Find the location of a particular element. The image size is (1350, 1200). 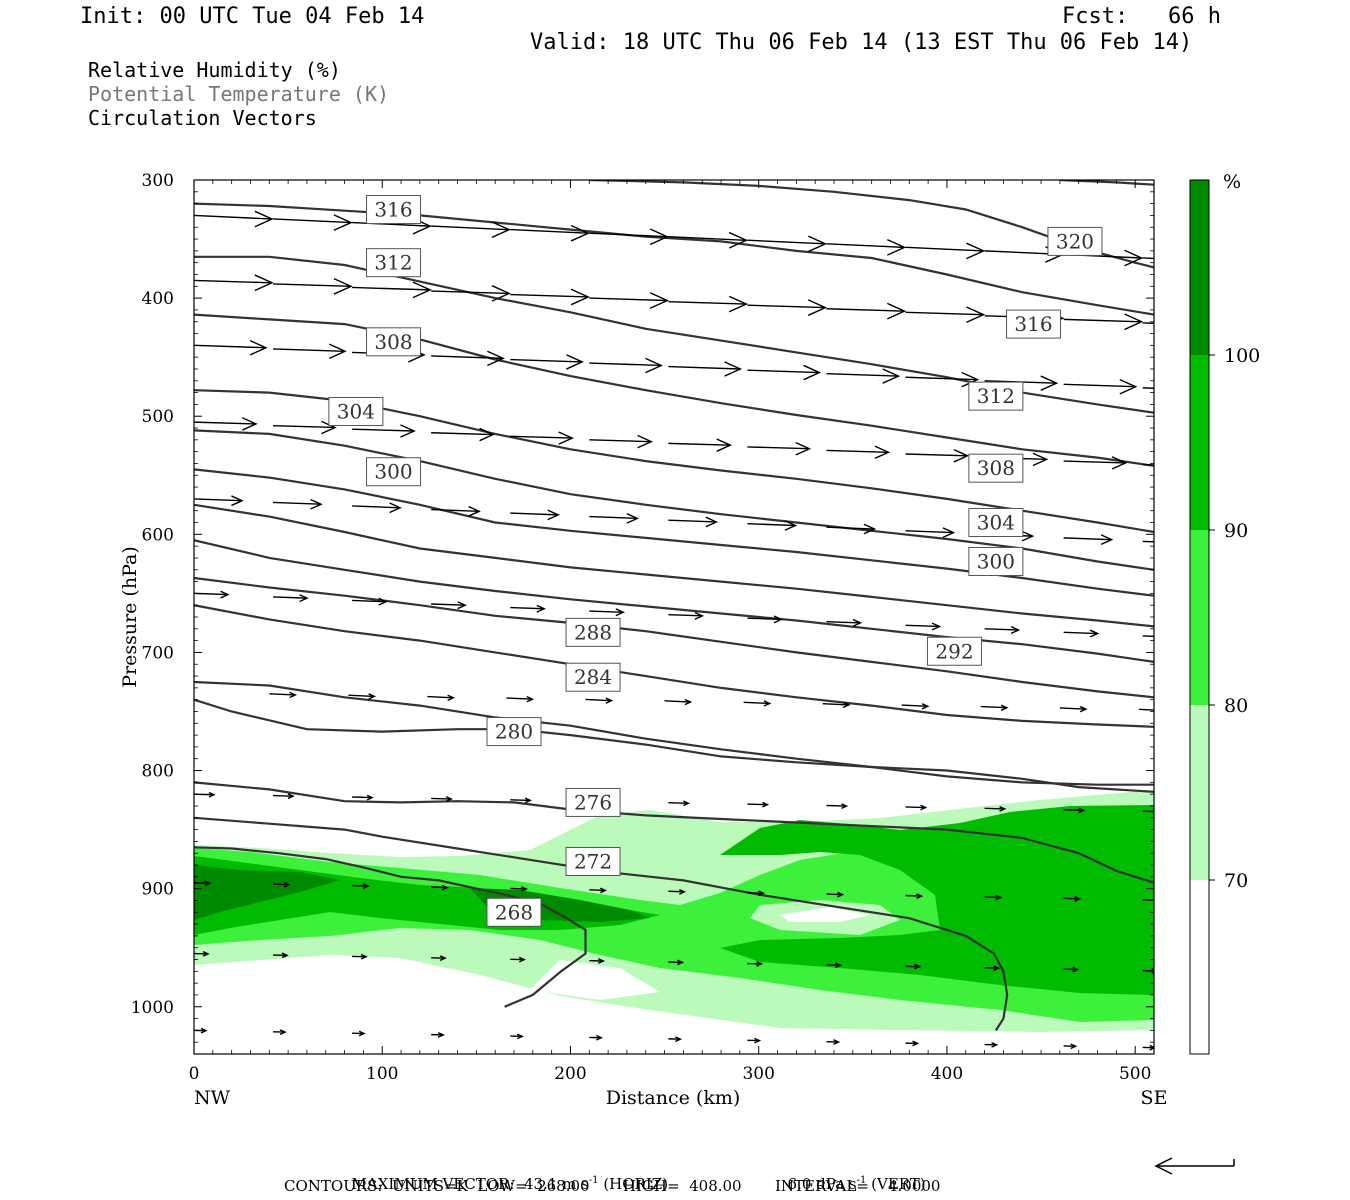

contour-label-280: 280 is located at coordinates (514, 732).